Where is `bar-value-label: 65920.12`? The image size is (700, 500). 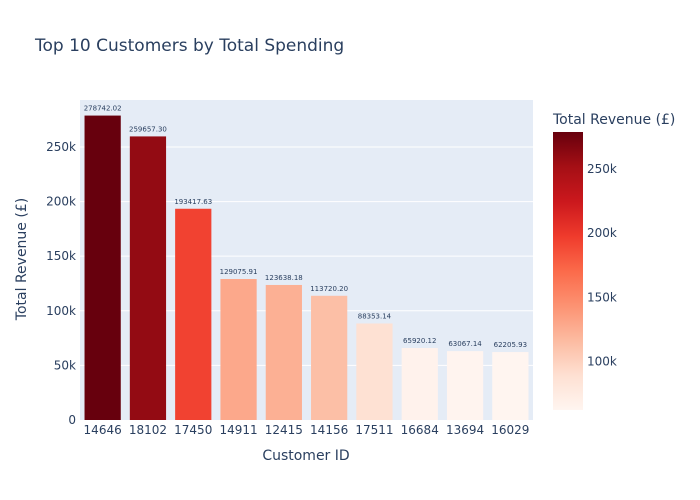 bar-value-label: 65920.12 is located at coordinates (419, 341).